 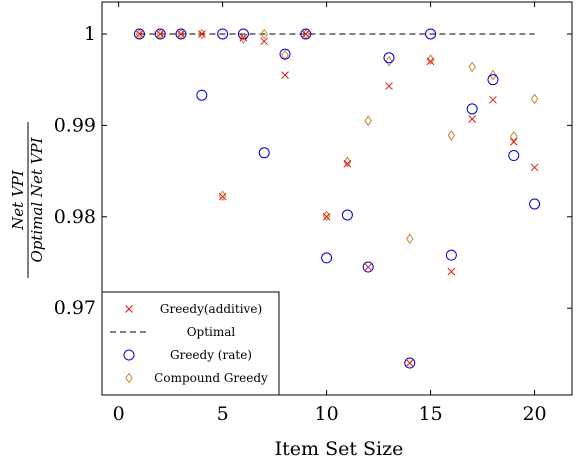 What do you see at coordinates (75, 308) in the screenshot?
I see `y-tick-label: 0.97` at bounding box center [75, 308].